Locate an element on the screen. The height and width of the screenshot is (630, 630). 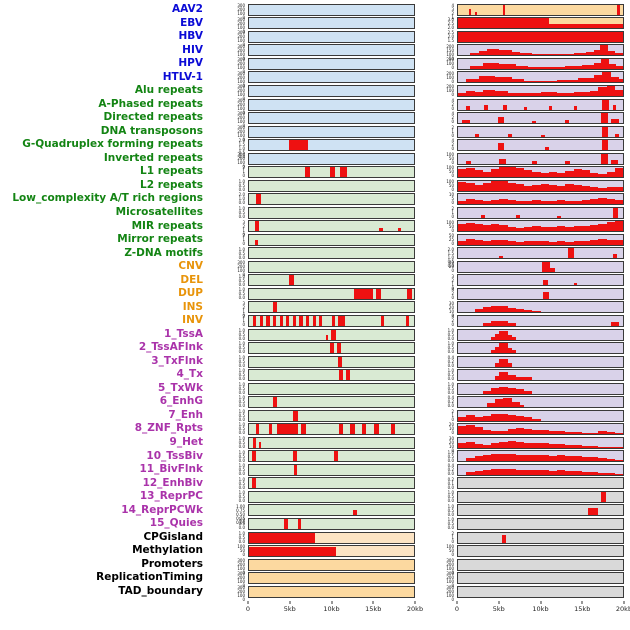
y-axis-ticks-right: 300 200 100 0 is located at coordinates (436, 593).